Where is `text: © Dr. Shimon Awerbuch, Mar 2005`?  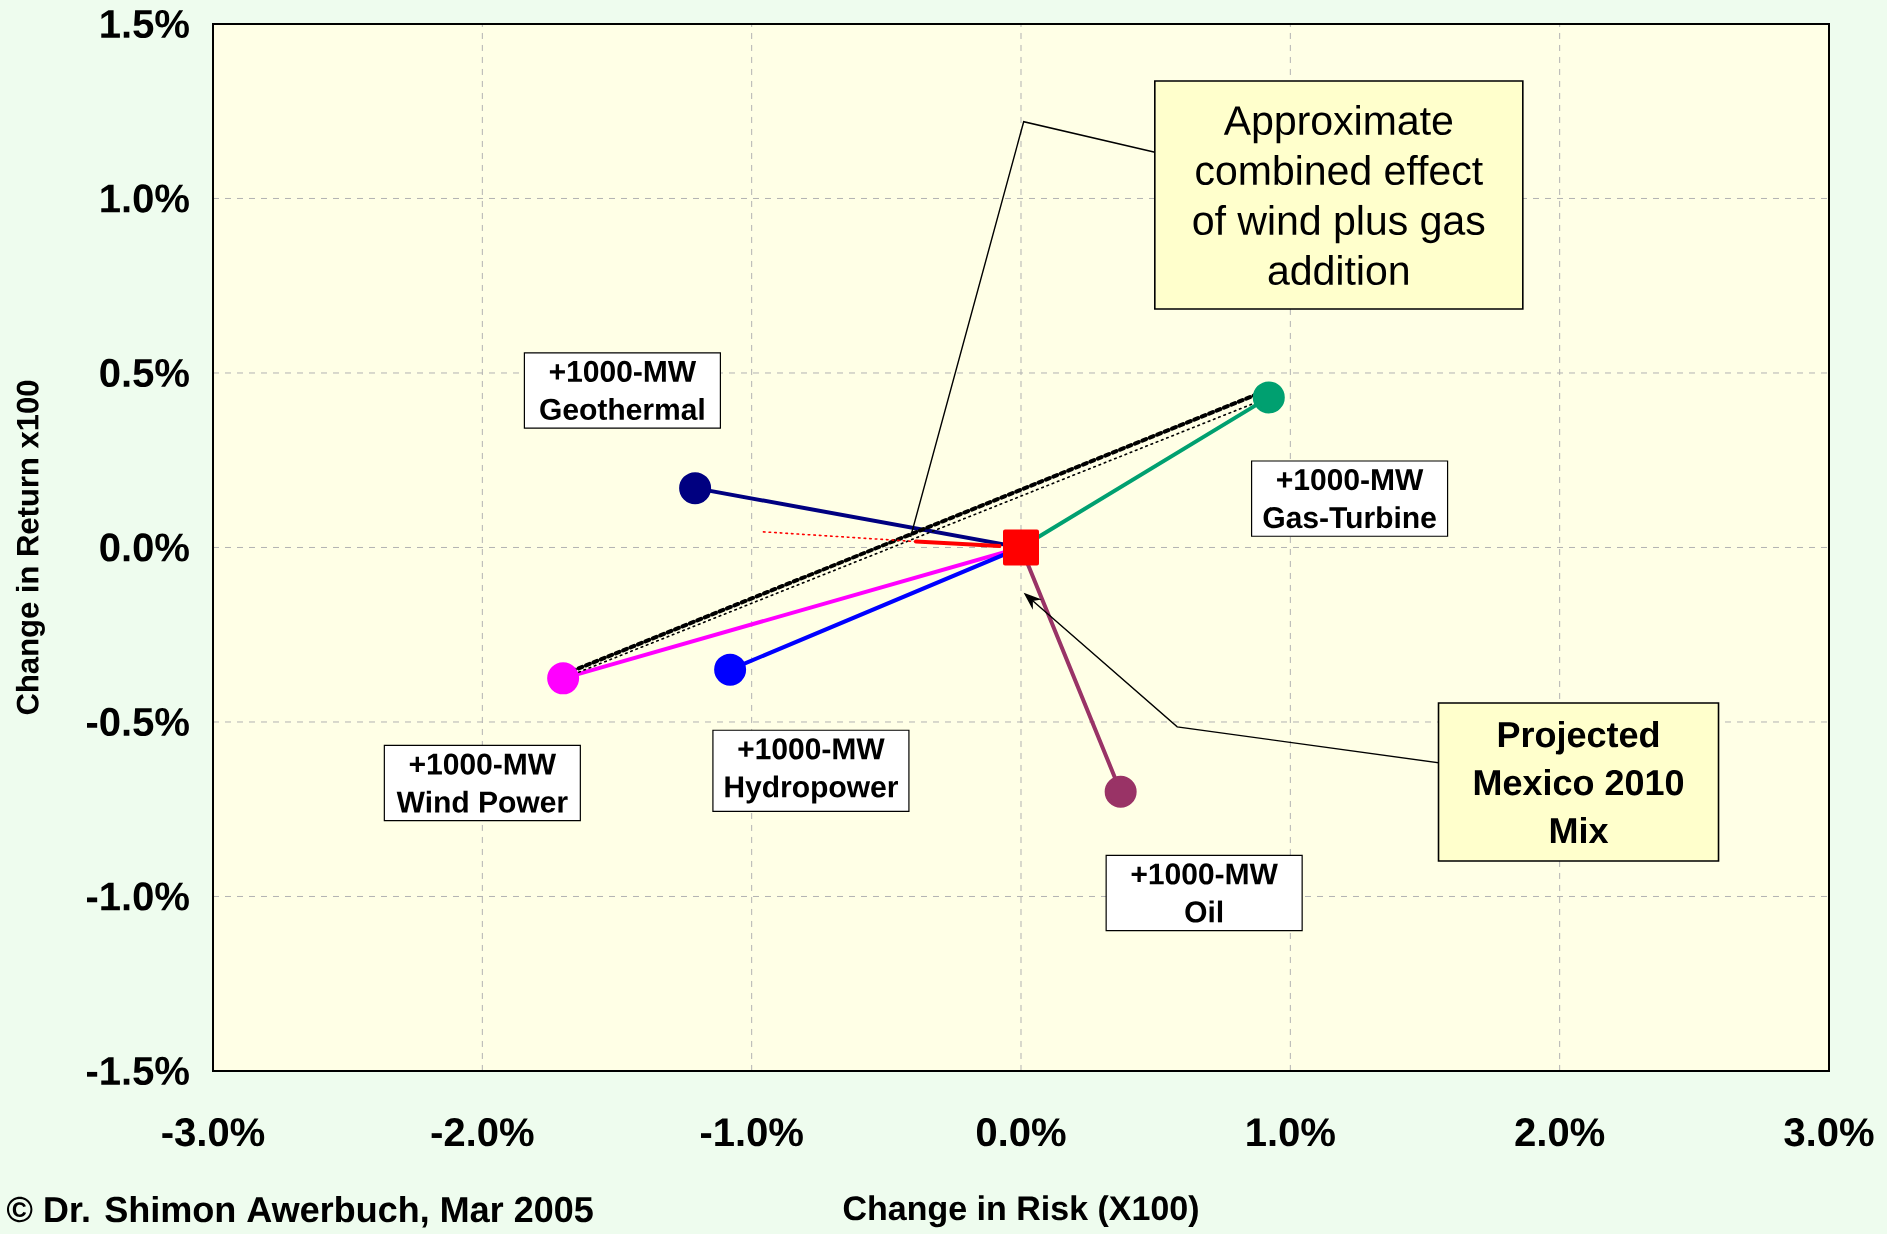 text: © Dr. Shimon Awerbuch, Mar 2005 is located at coordinates (299, 1211).